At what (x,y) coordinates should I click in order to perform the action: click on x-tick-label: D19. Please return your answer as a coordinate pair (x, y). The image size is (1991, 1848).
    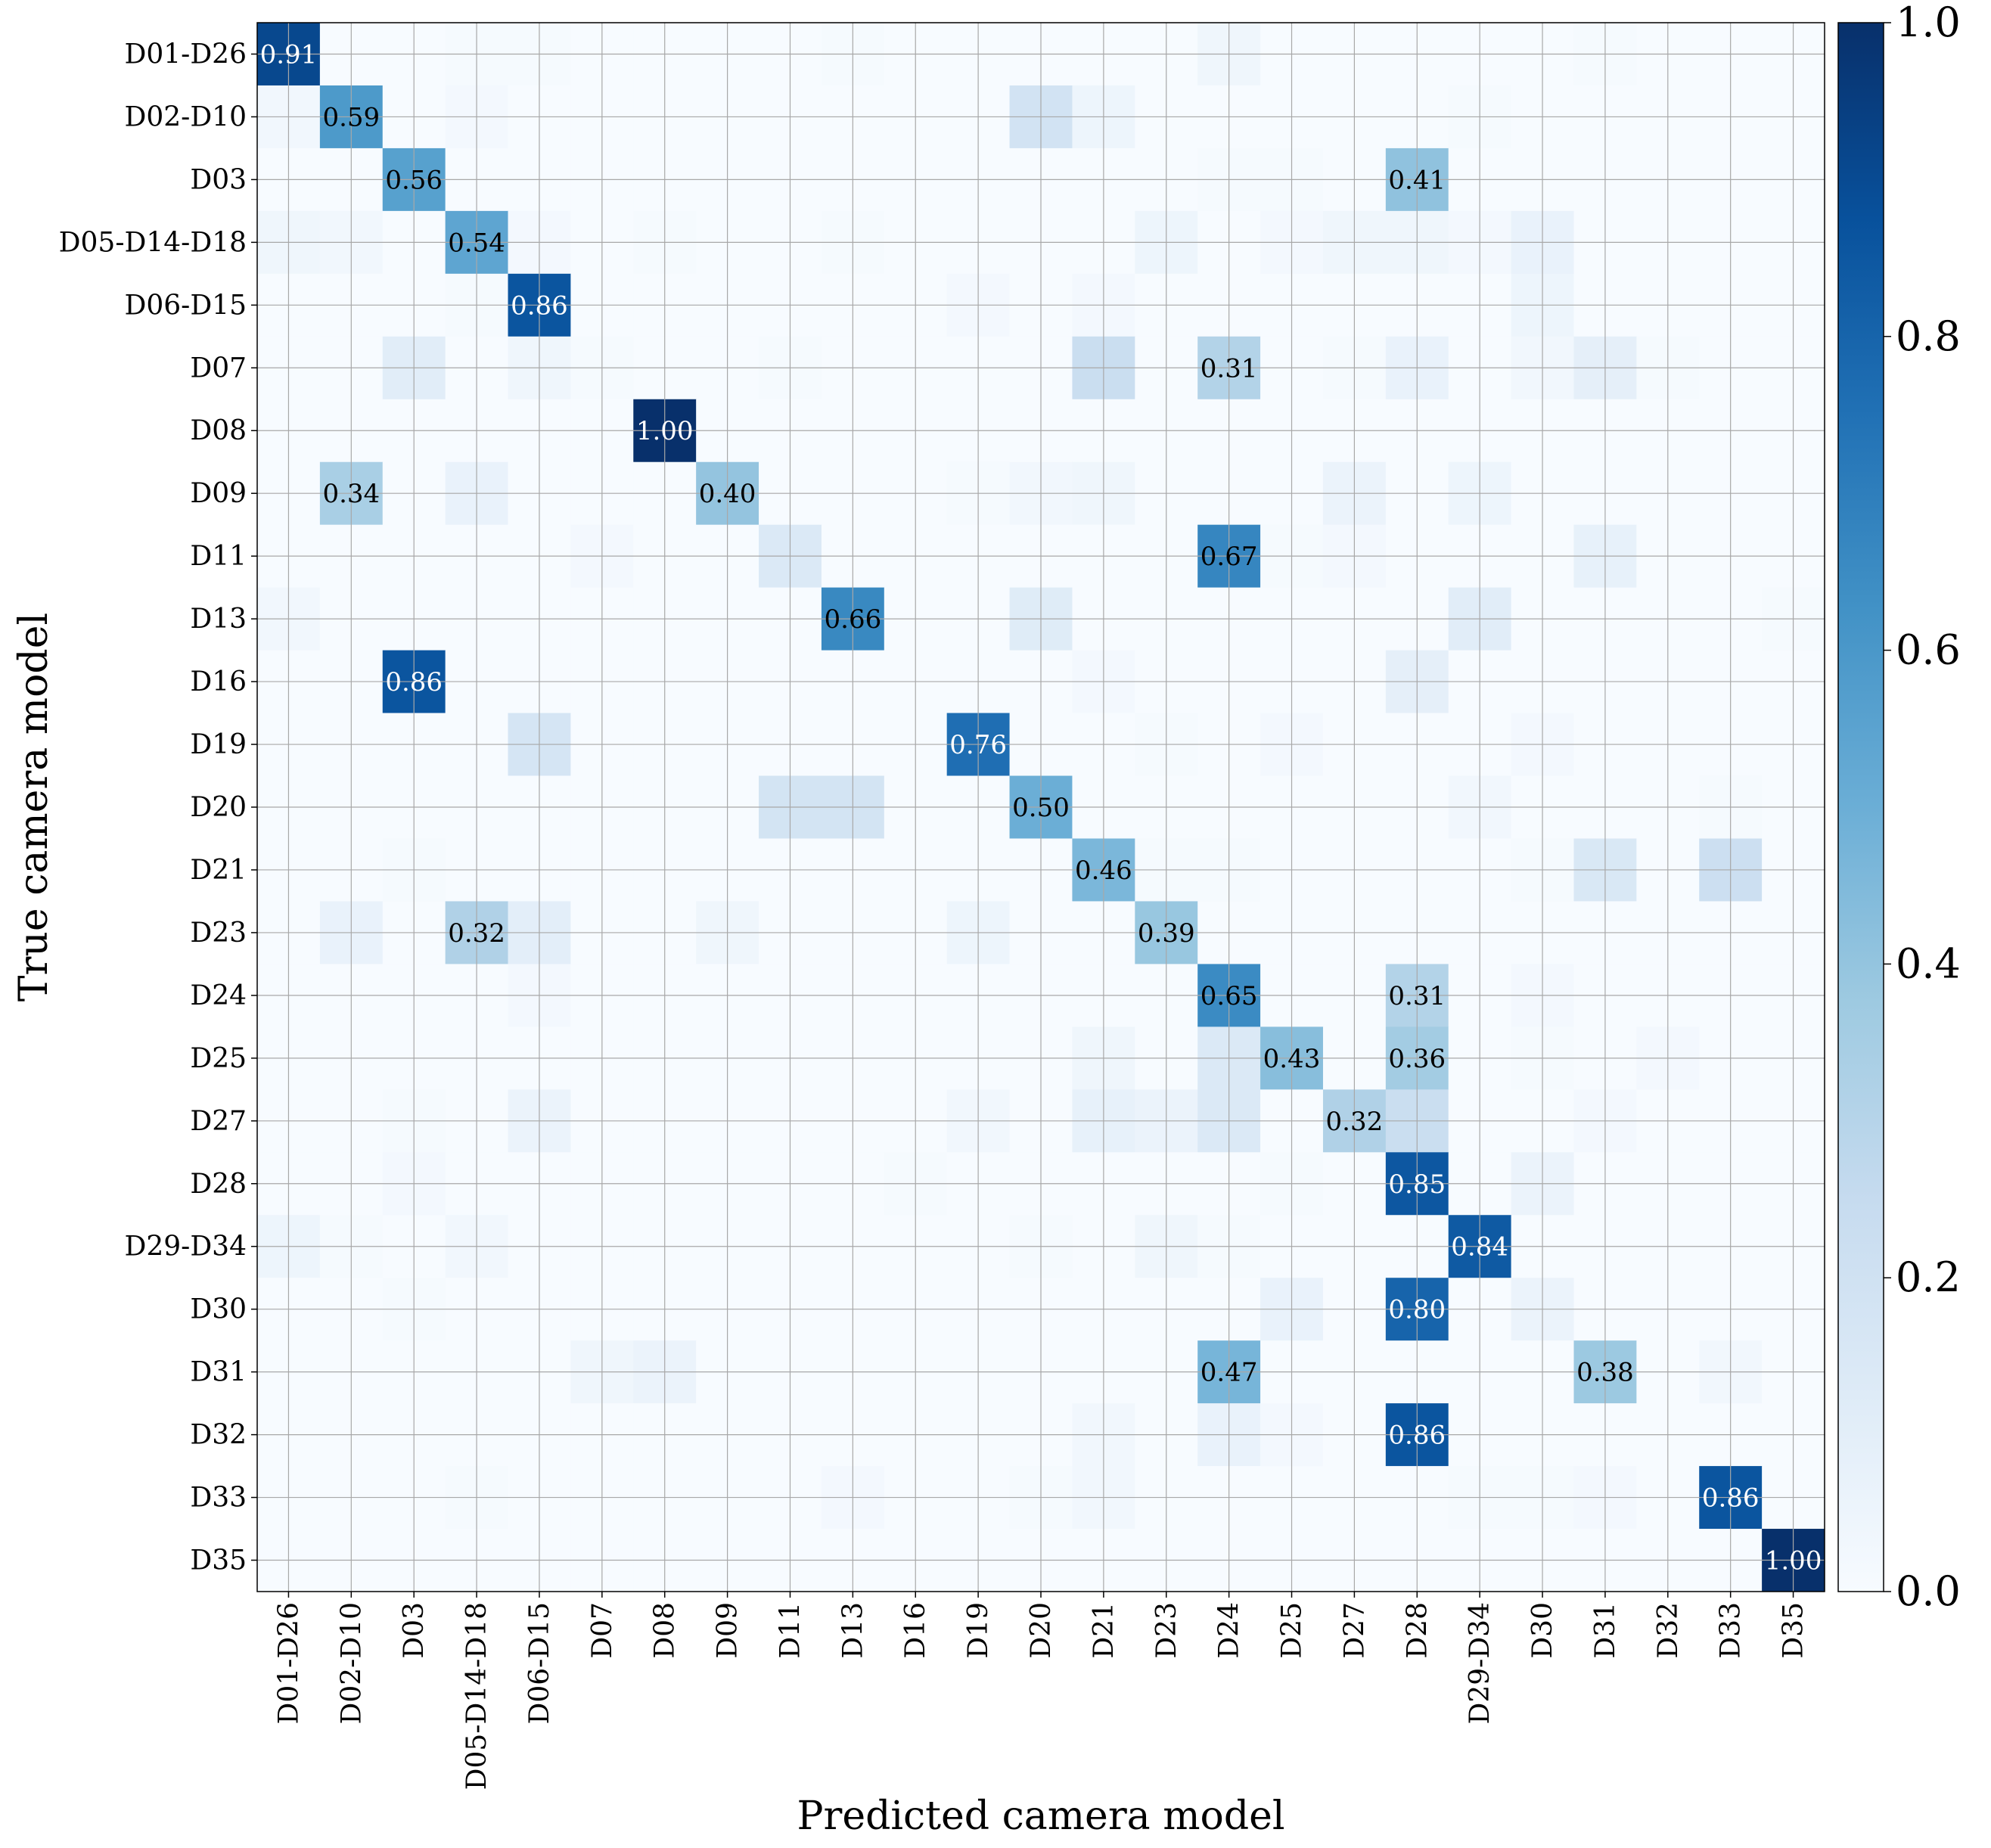
    Looking at the image, I should click on (978, 1631).